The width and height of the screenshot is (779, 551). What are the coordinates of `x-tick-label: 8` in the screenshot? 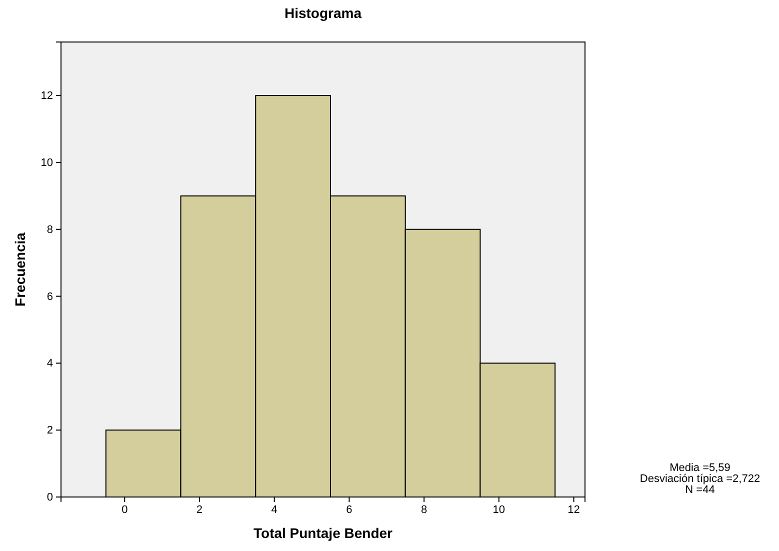 It's located at (424, 510).